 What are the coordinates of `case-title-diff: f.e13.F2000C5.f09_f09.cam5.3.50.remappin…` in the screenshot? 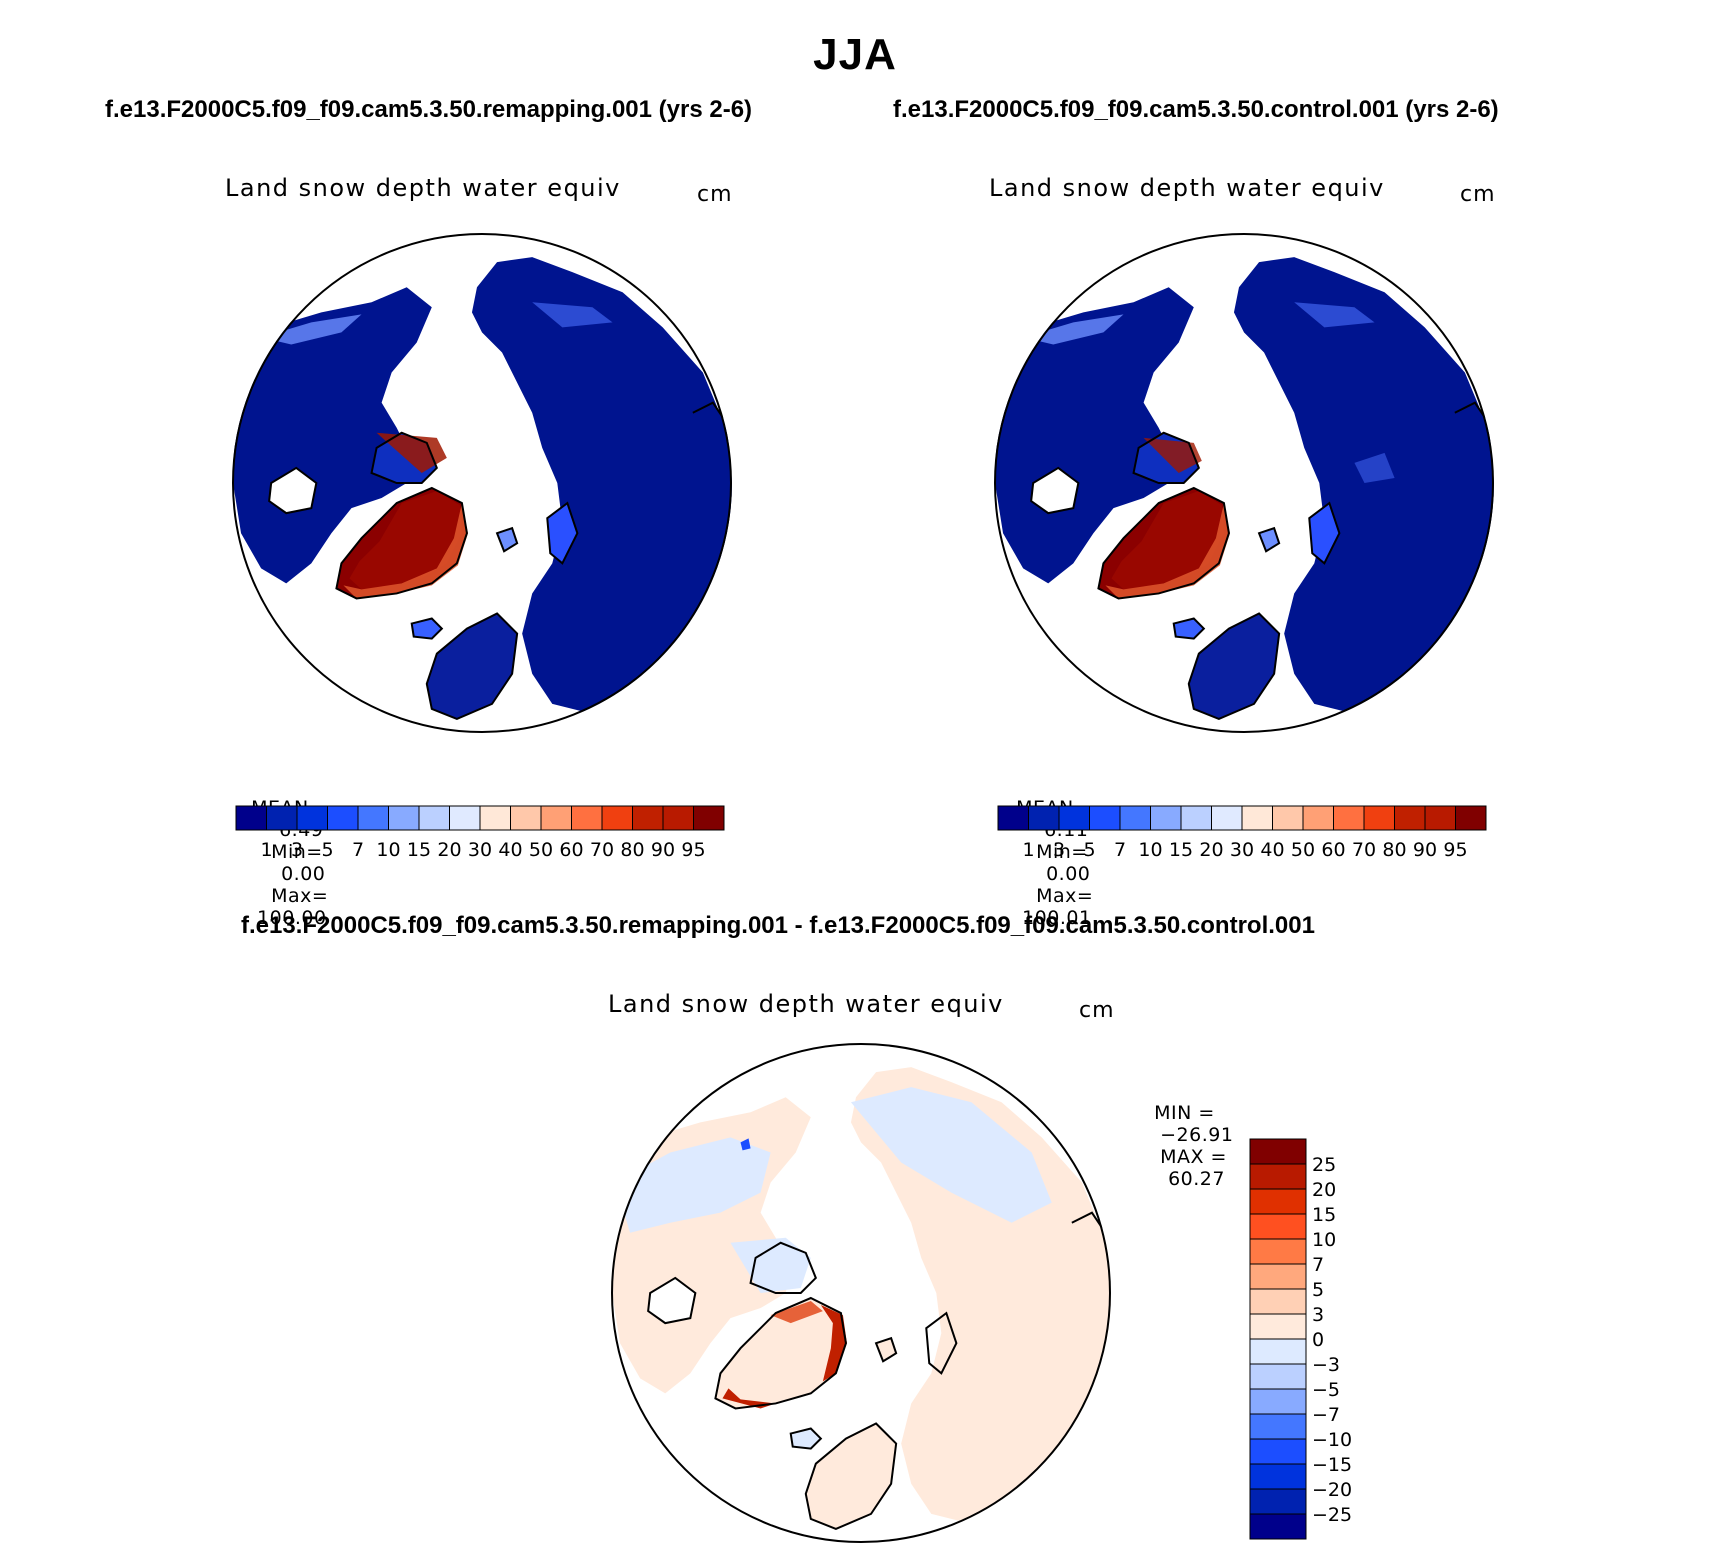 It's located at (778, 925).